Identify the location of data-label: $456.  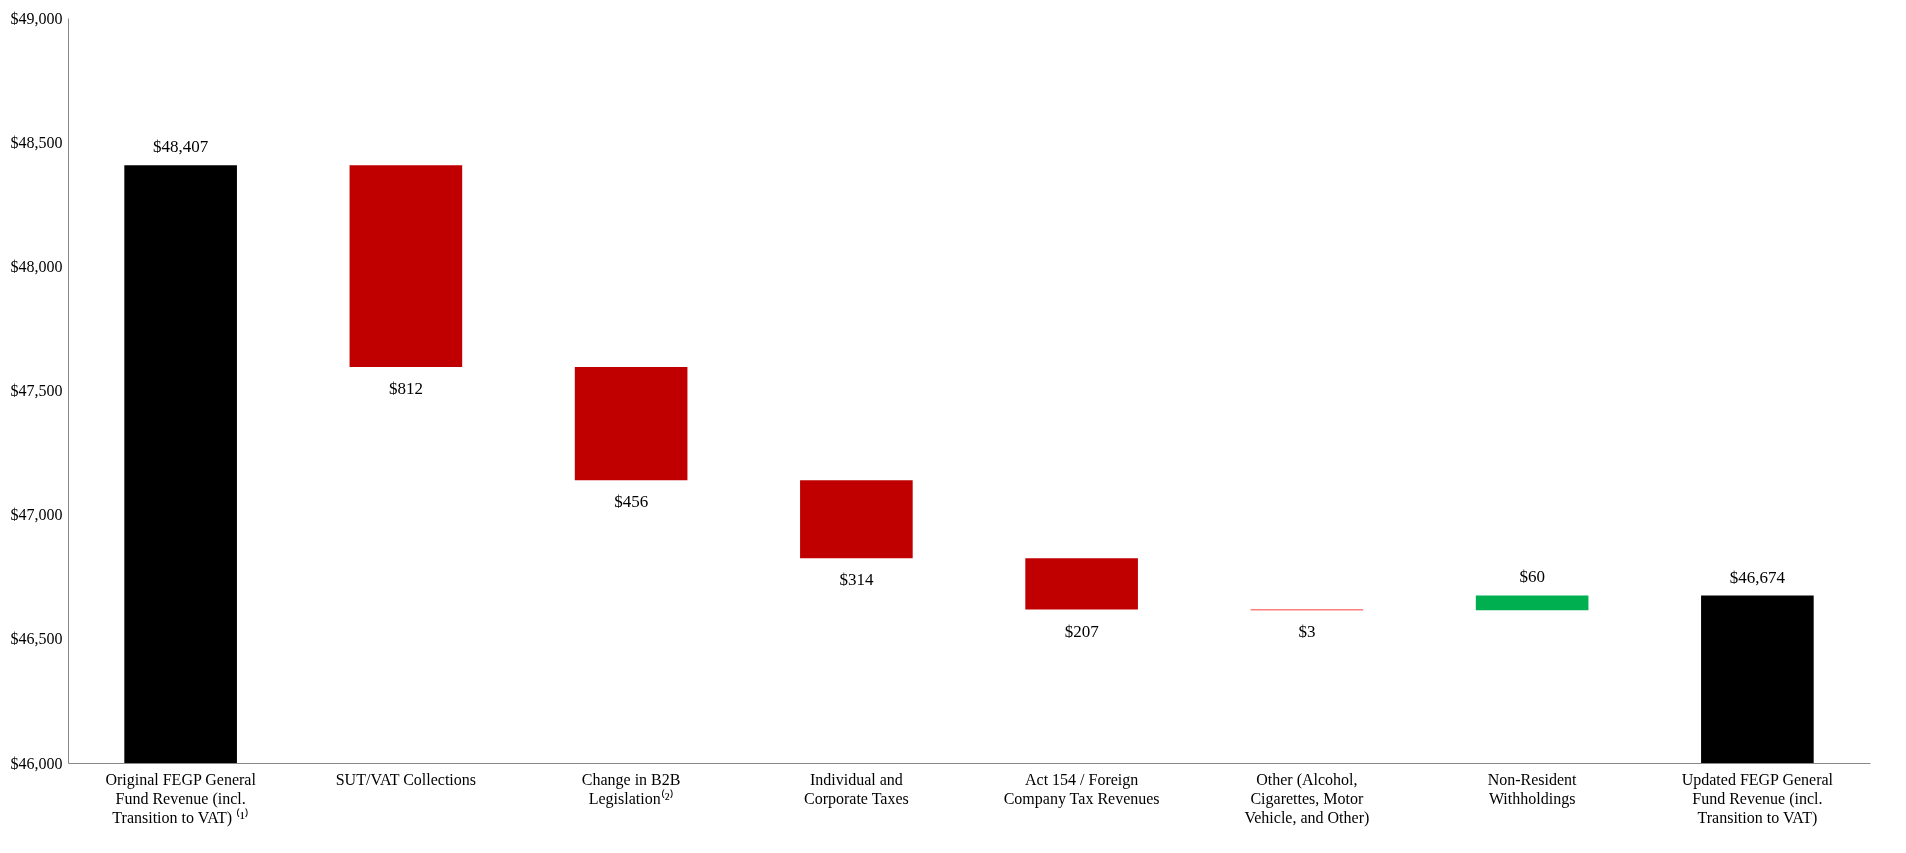
(631, 502).